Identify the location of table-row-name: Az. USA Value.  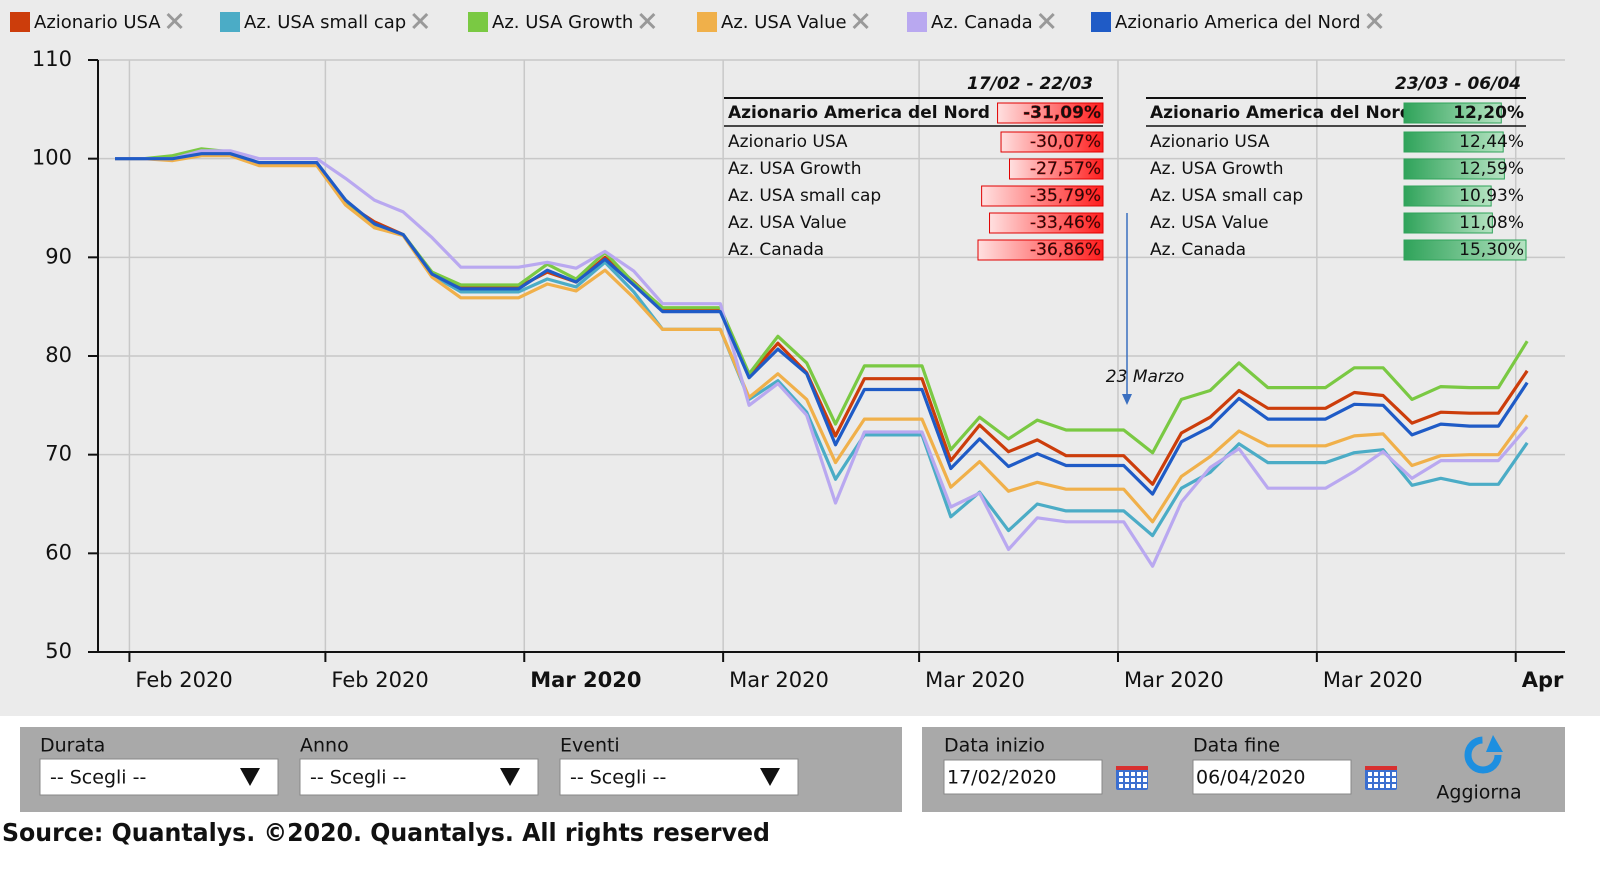
(787, 223).